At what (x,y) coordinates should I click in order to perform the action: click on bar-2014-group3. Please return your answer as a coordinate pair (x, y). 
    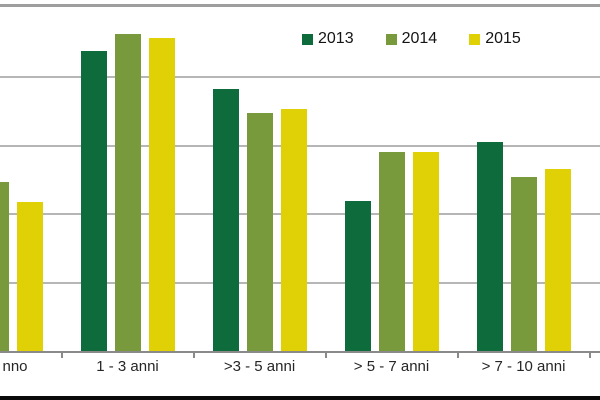
    Looking at the image, I should click on (391, 251).